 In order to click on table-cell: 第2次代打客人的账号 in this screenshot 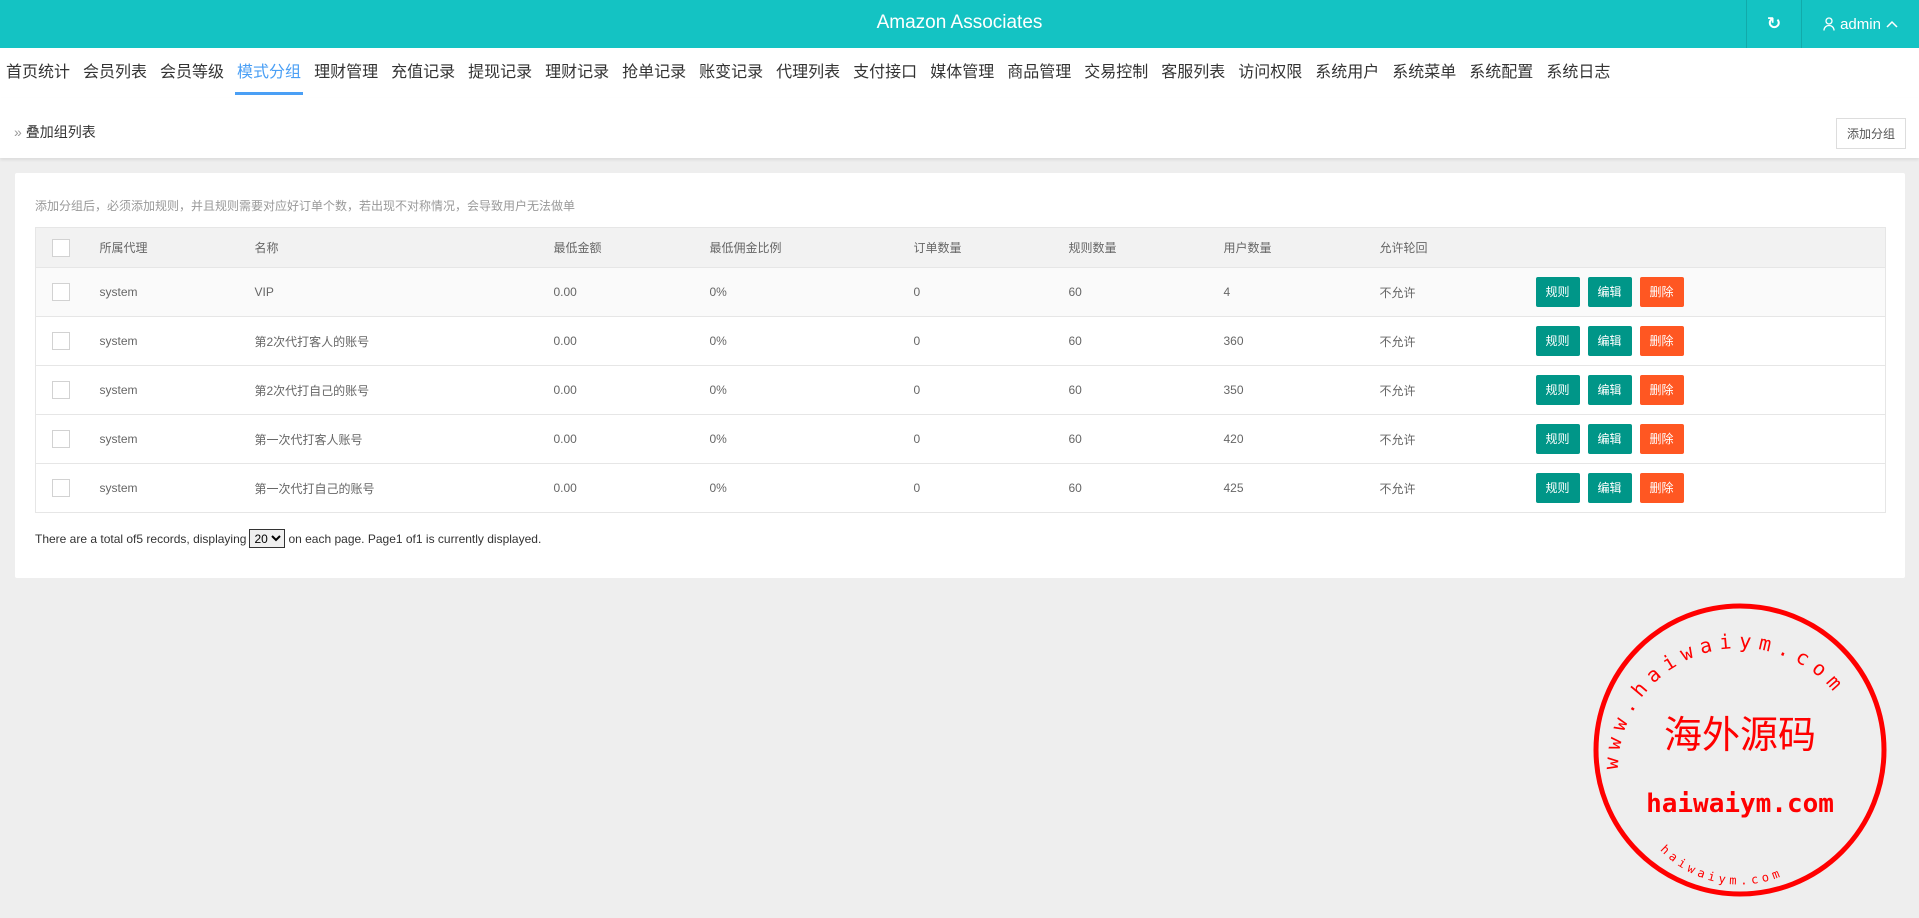, I will do `click(404, 341)`.